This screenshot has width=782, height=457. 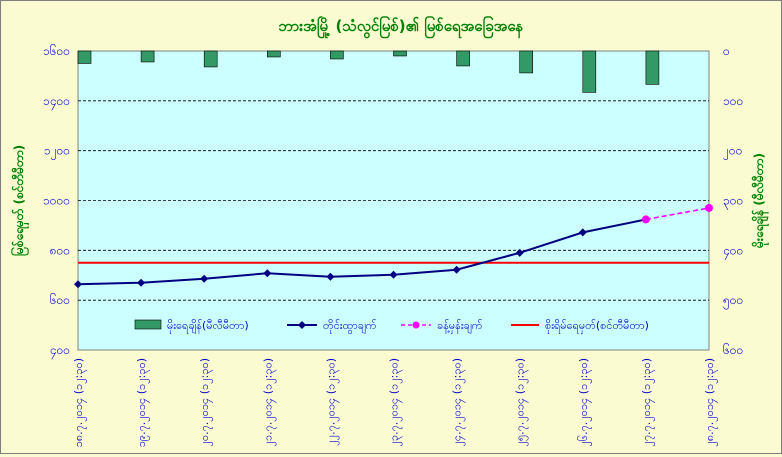 I want to click on legend-forecast-label: ခန့်မှန်းချက်, so click(x=460, y=326).